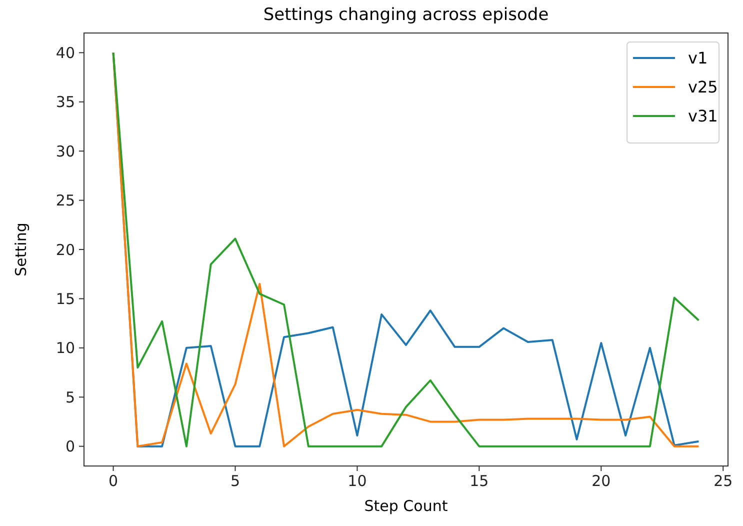 The width and height of the screenshot is (743, 526). What do you see at coordinates (601, 481) in the screenshot?
I see `x-tick-label: 20` at bounding box center [601, 481].